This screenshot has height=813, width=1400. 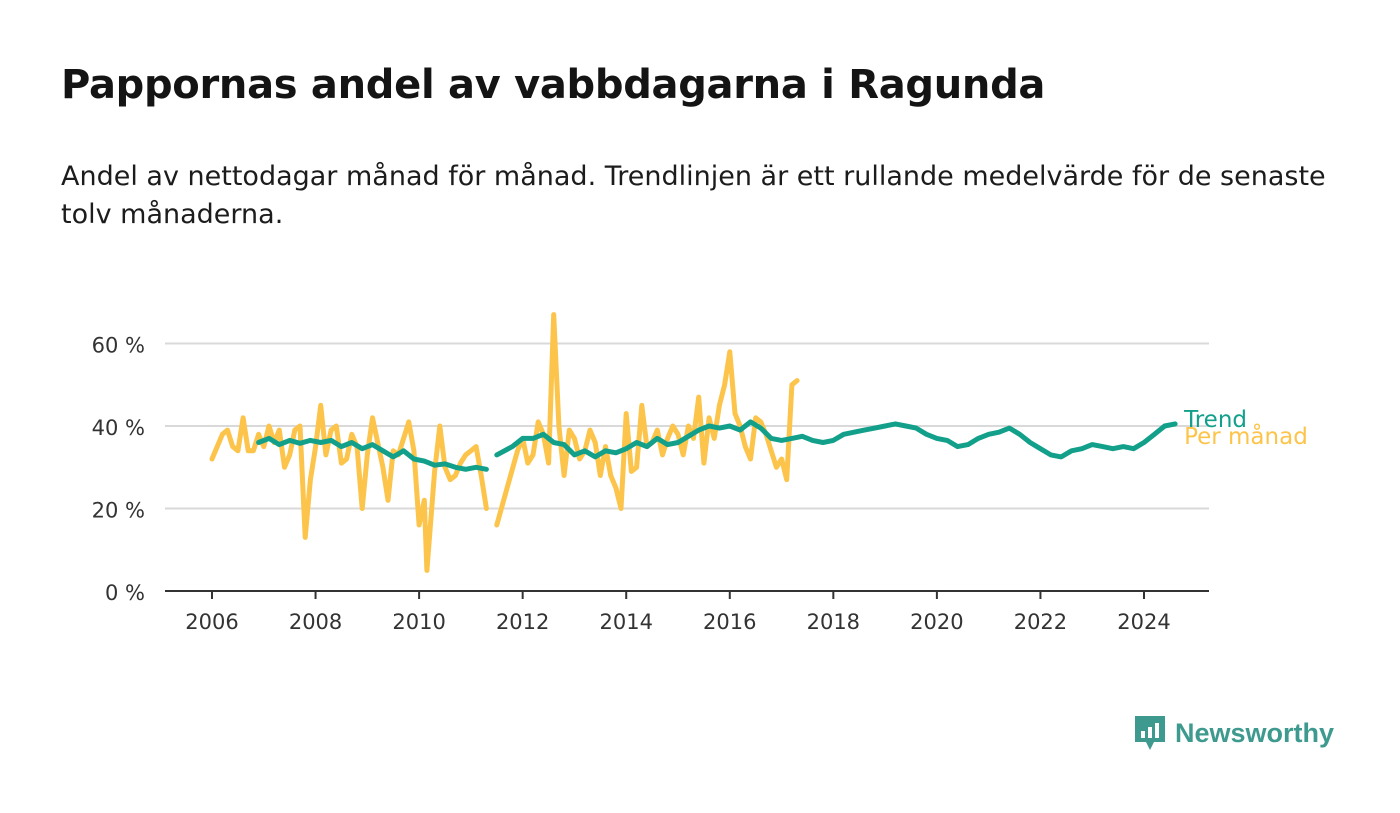 What do you see at coordinates (125, 593) in the screenshot?
I see `y-tick-label: 0 %` at bounding box center [125, 593].